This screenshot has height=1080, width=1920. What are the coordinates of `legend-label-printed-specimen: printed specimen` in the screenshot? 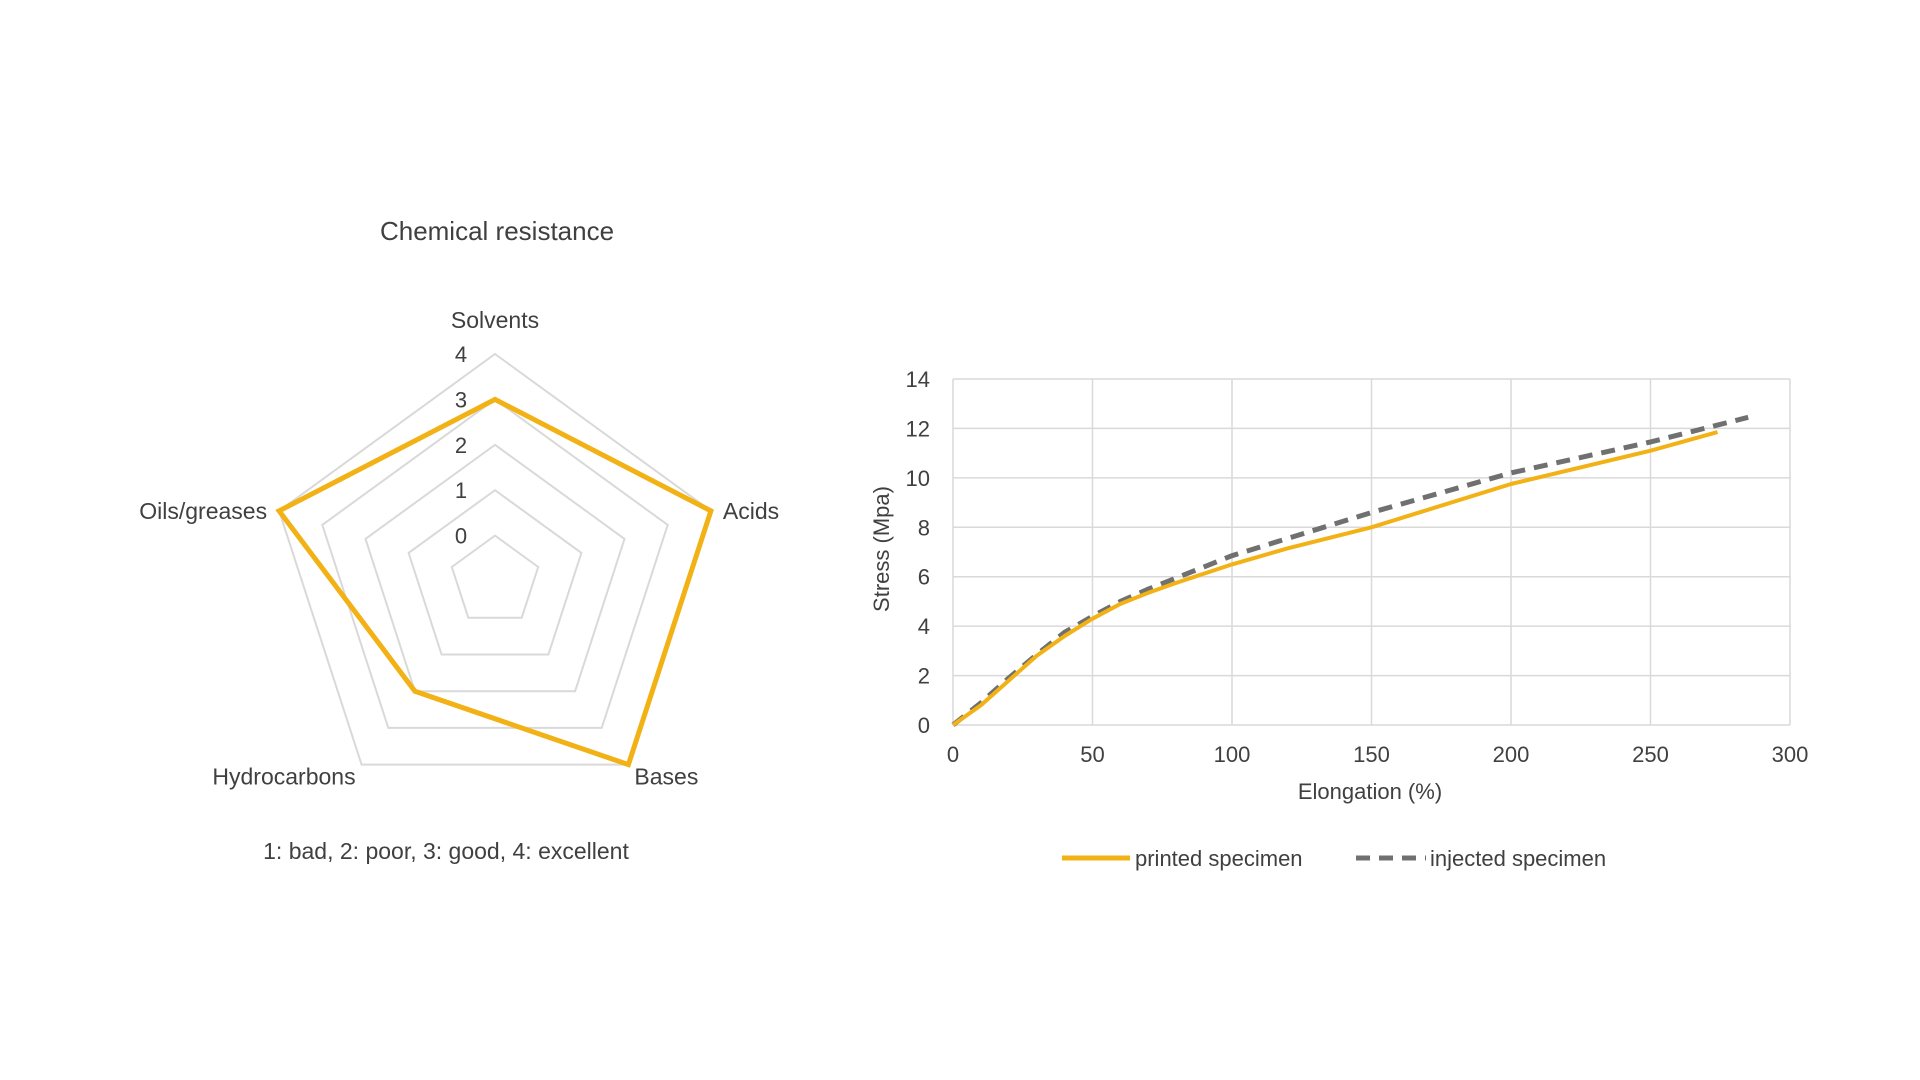 It's located at (1219, 858).